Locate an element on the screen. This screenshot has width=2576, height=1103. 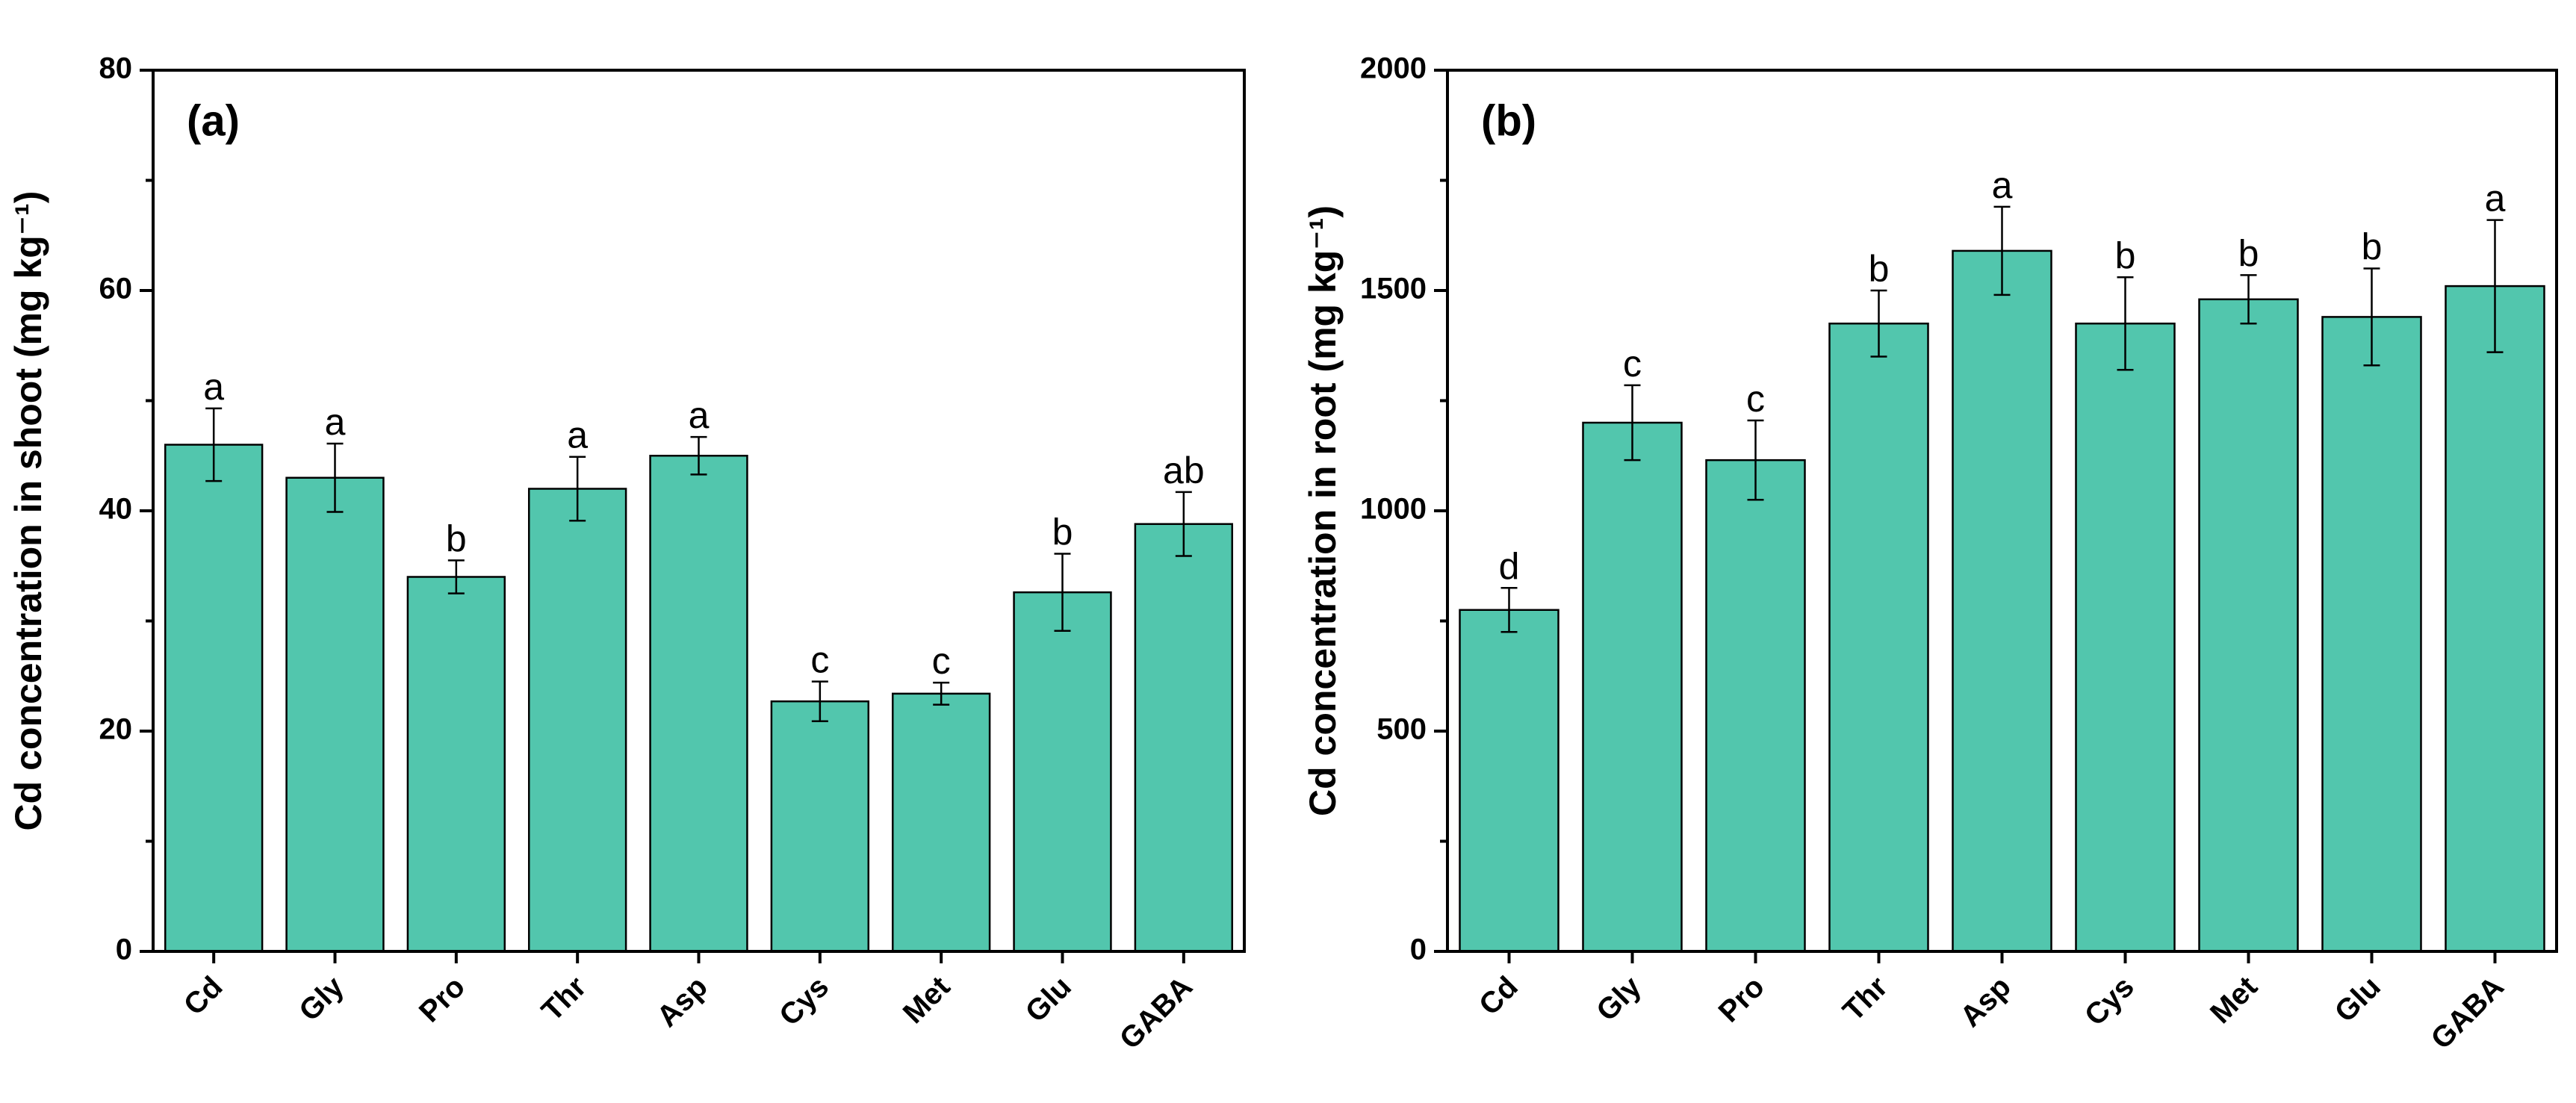
significance-letter: ab is located at coordinates (1184, 470).